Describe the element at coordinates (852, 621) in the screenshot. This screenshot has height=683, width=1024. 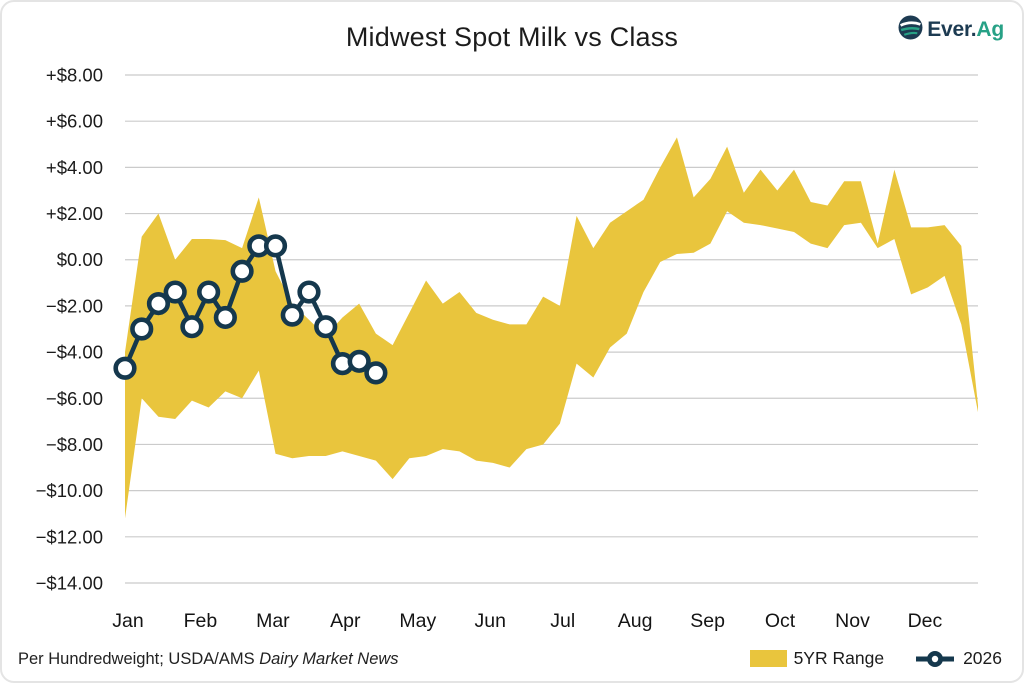
I see `x-tick-label: Nov` at that location.